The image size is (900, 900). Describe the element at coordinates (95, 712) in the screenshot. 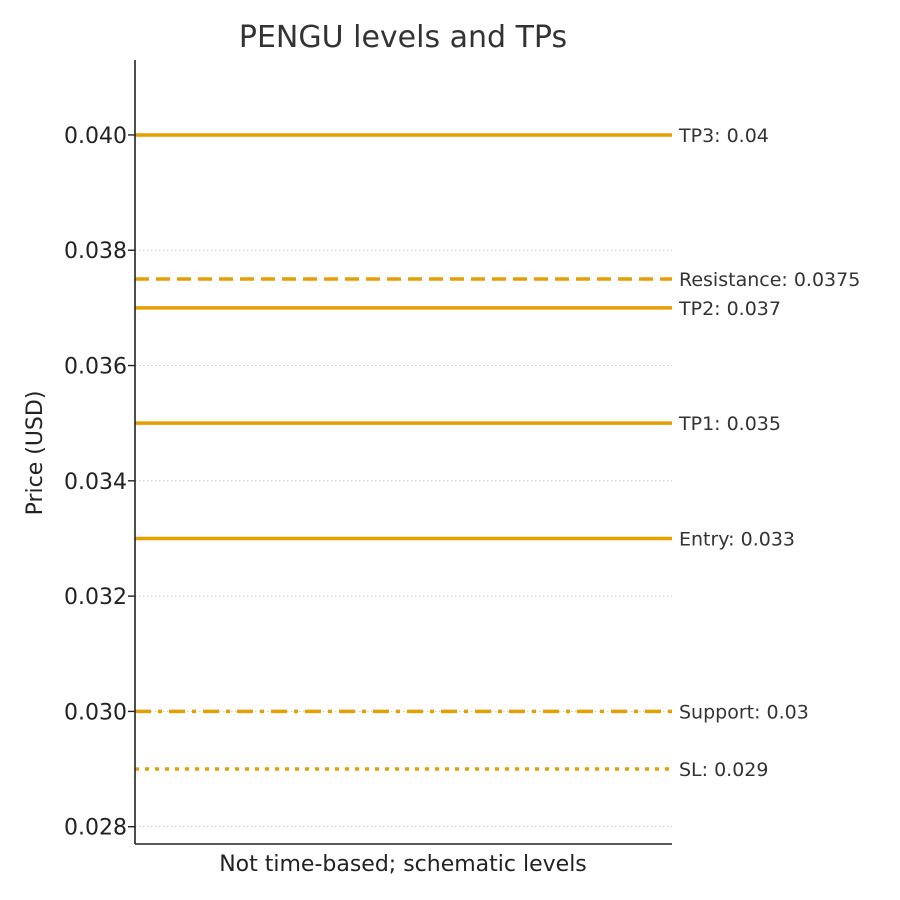

I see `y-tick-label: 0.030` at that location.